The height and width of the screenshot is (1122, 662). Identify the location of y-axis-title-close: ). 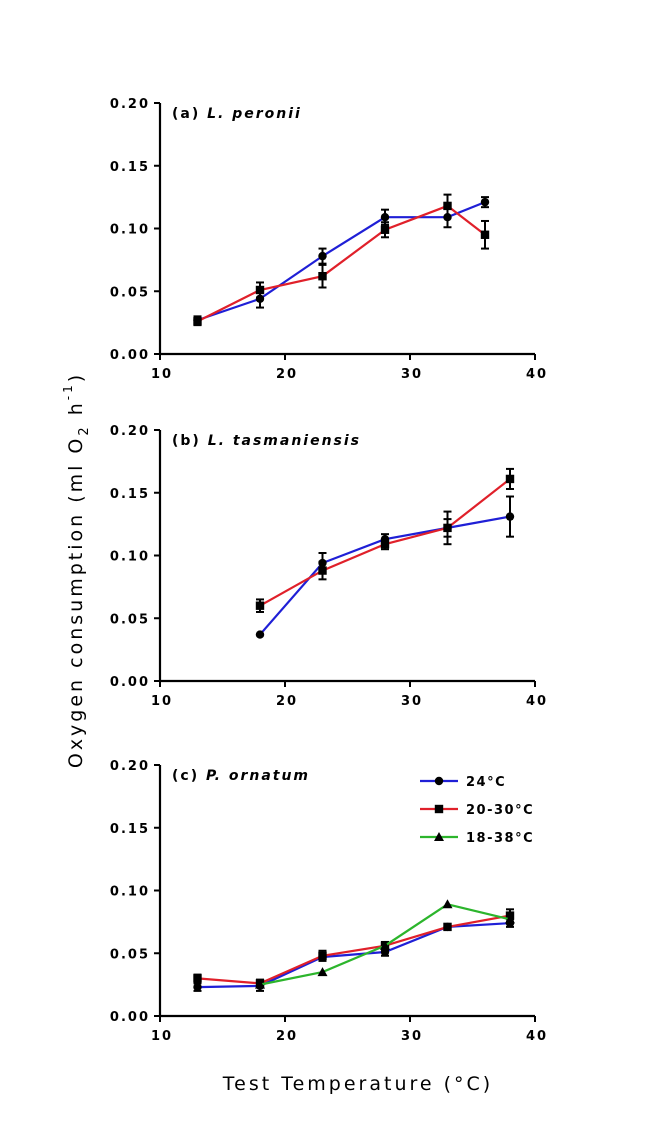
(76, 377).